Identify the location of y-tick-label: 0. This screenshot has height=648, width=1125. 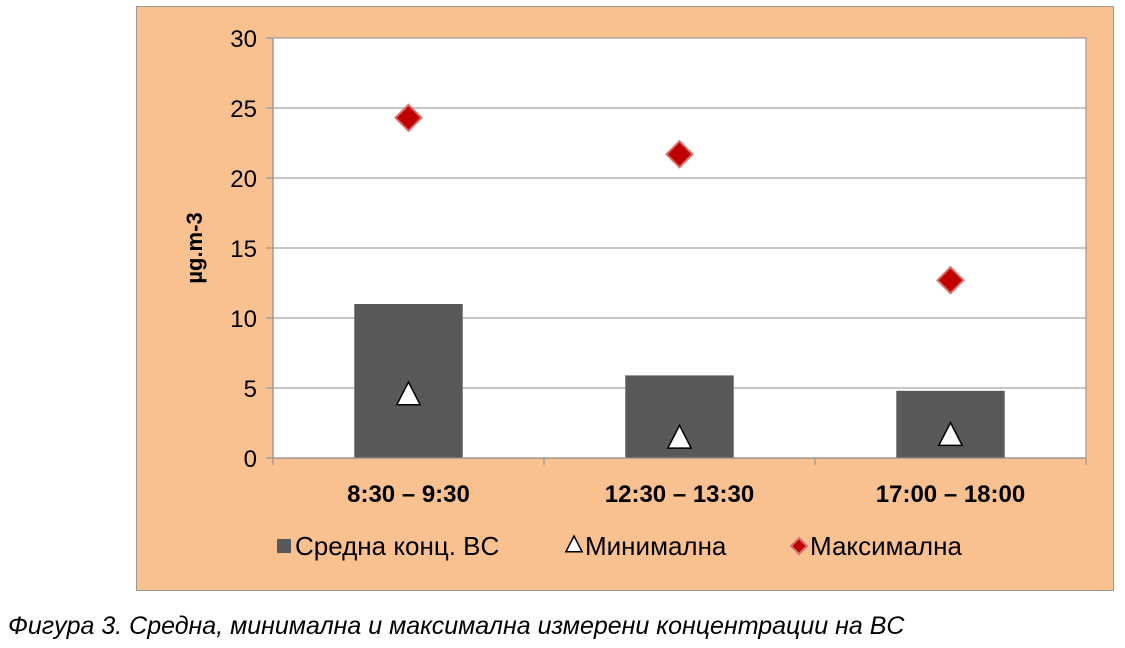
(250, 459).